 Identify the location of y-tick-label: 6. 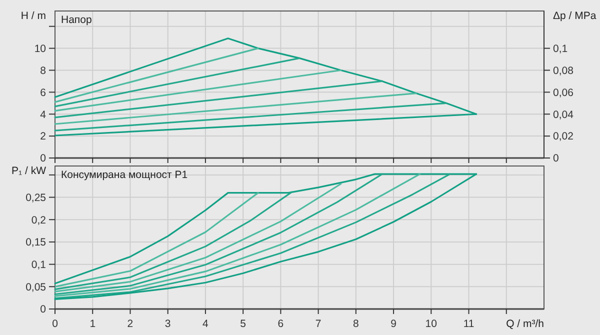
(43, 92).